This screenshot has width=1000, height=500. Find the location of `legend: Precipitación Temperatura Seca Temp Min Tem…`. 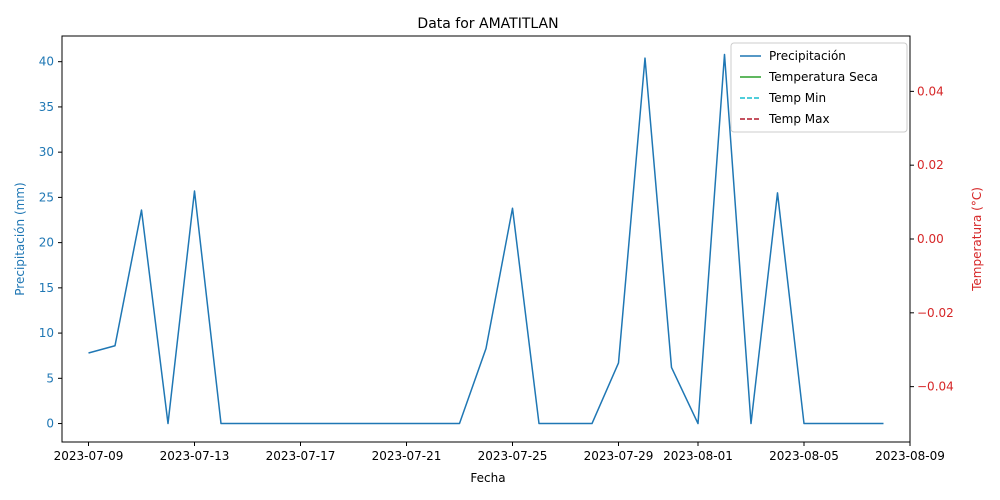

legend: Precipitación Temperatura Seca Temp Min Tem… is located at coordinates (819, 87).